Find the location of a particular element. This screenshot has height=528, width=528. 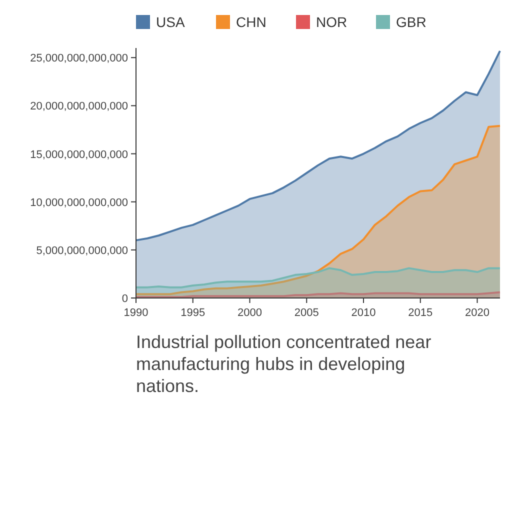

x-tick-label: 1990 is located at coordinates (136, 313).